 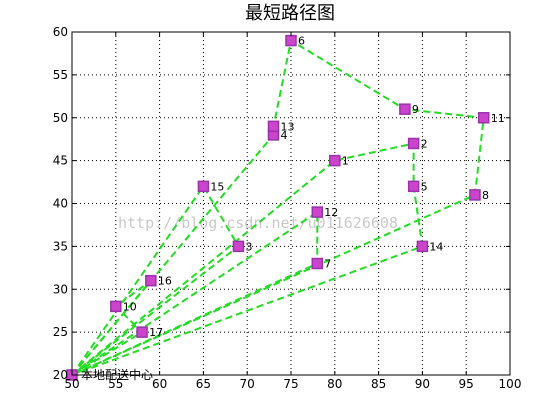 I want to click on point-label-17: 17, so click(x=156, y=332).